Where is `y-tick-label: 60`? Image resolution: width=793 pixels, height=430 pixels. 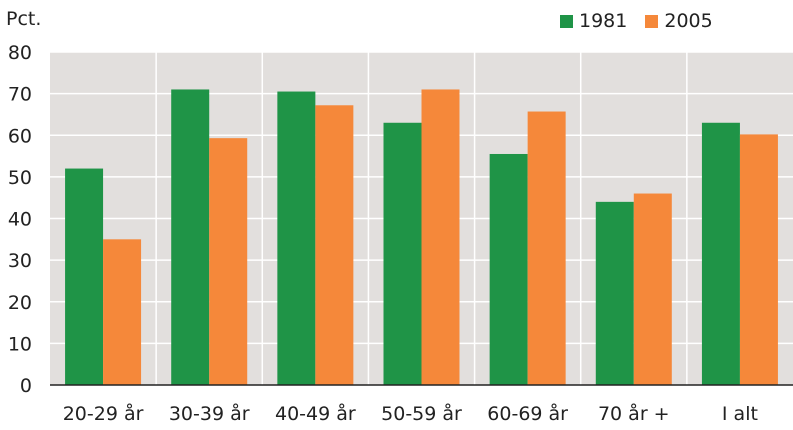 y-tick-label: 60 is located at coordinates (20, 136).